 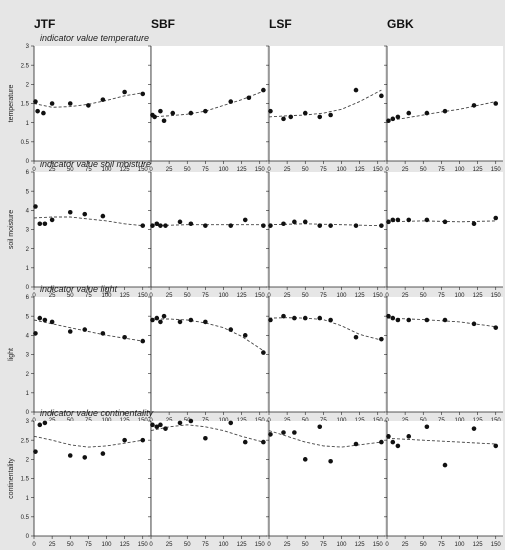 I want to click on y-tick-label: 3, so click(x=28, y=422).